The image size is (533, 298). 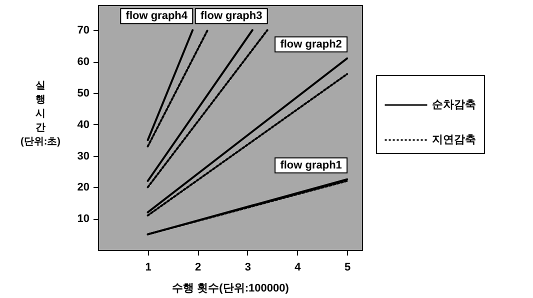 I want to click on y-axis-title: 실행시간 (단위:초), so click(x=40, y=114).